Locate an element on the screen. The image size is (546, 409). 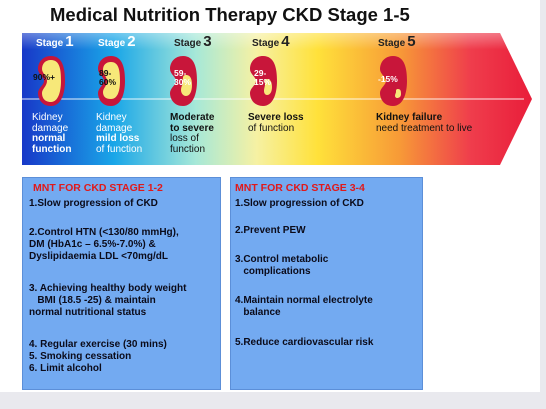
slide-title: Medical Nutrition Therapy CKD Stage 1-5 is located at coordinates (230, 14).